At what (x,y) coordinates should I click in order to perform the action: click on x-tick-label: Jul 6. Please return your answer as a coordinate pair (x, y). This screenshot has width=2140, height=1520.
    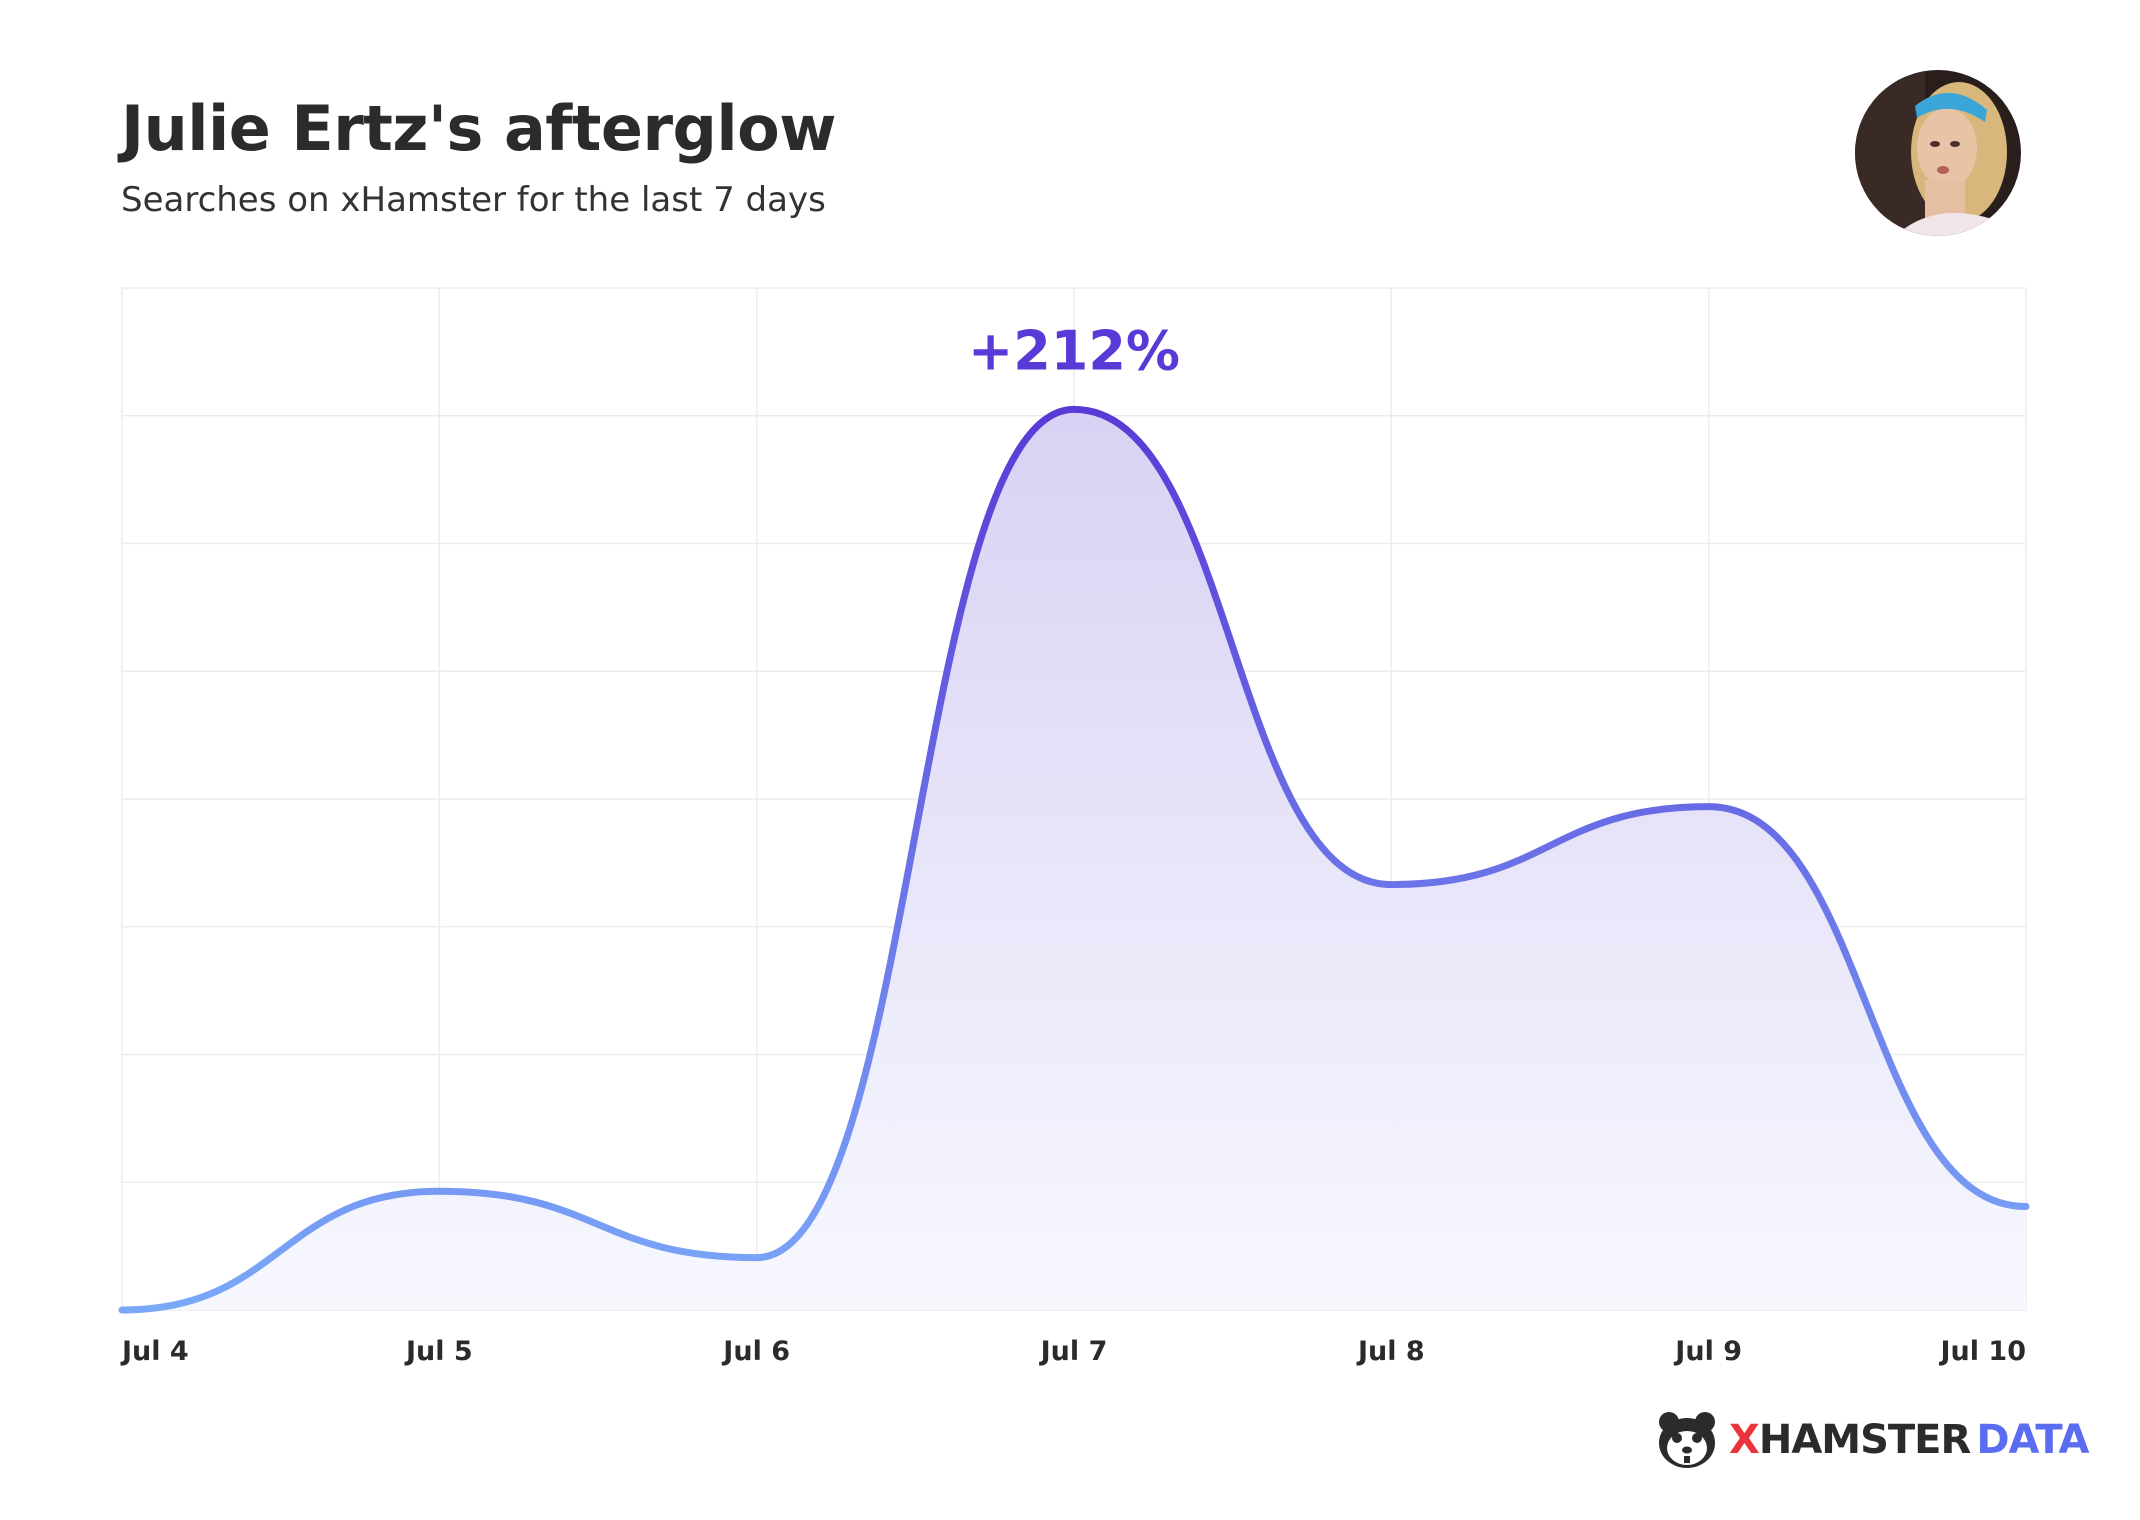
    Looking at the image, I should click on (755, 1351).